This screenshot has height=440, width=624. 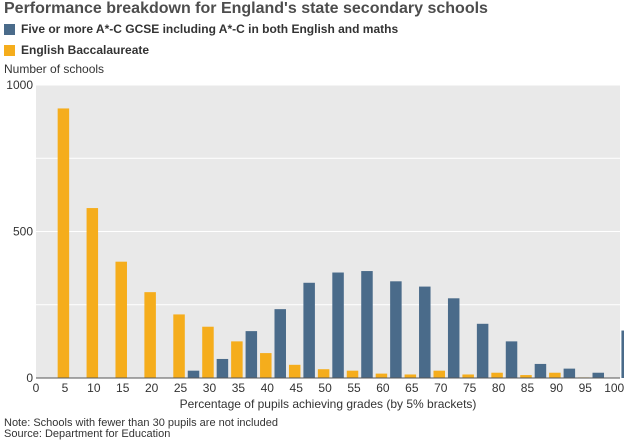 I want to click on x-tick-label-0: 0, so click(x=36, y=388).